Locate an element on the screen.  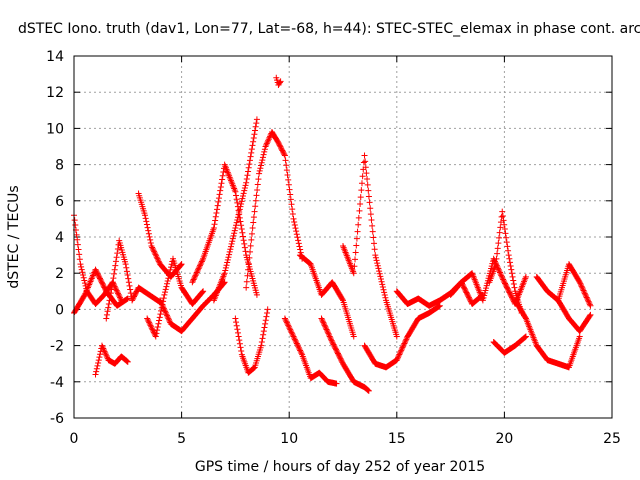
y-tick-label: -4 is located at coordinates (57, 383).